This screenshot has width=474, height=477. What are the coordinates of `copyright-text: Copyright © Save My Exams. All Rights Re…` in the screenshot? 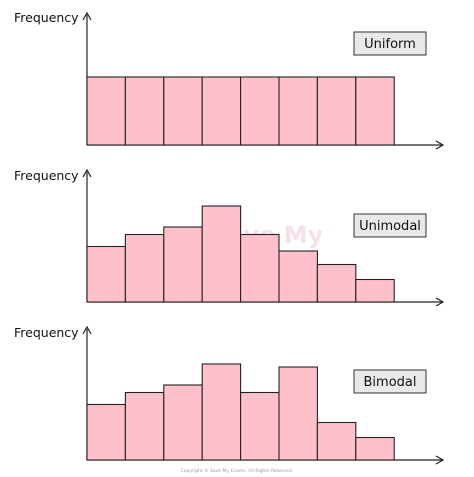 It's located at (237, 470).